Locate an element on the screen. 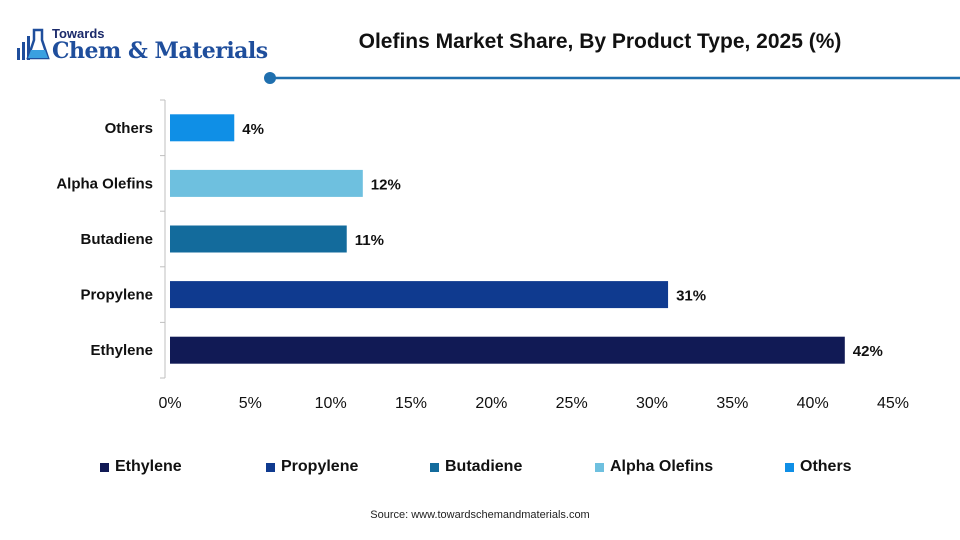  x-tick-label: 5% is located at coordinates (250, 403).